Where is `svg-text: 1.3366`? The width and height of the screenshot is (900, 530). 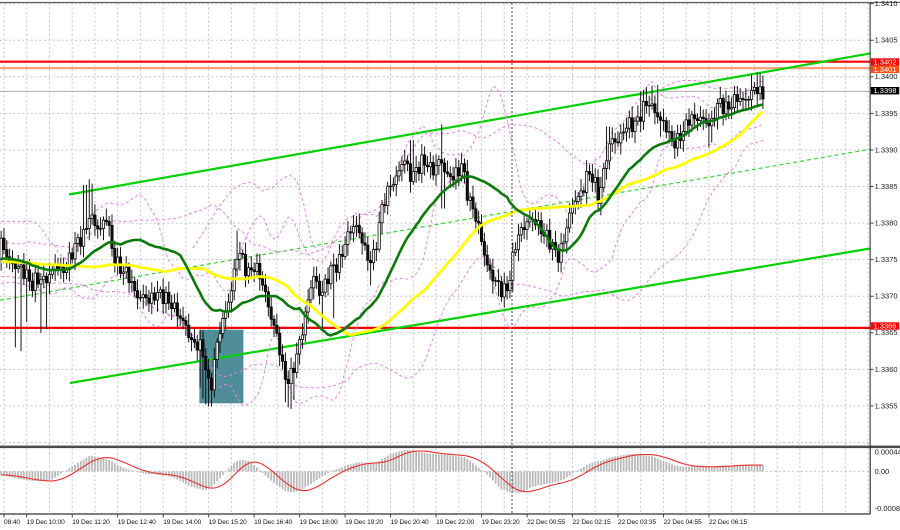 svg-text: 1.3366 is located at coordinates (885, 326).